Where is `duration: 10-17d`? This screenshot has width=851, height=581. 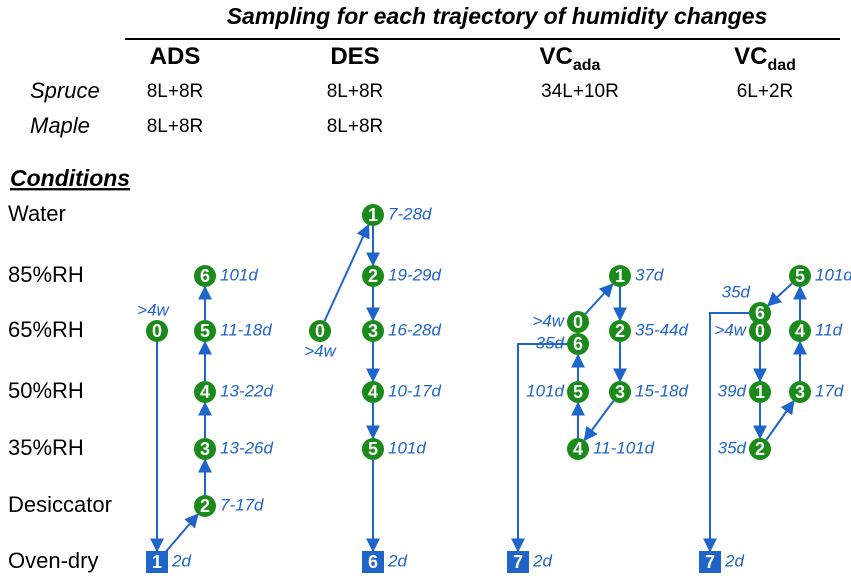
duration: 10-17d is located at coordinates (414, 390).